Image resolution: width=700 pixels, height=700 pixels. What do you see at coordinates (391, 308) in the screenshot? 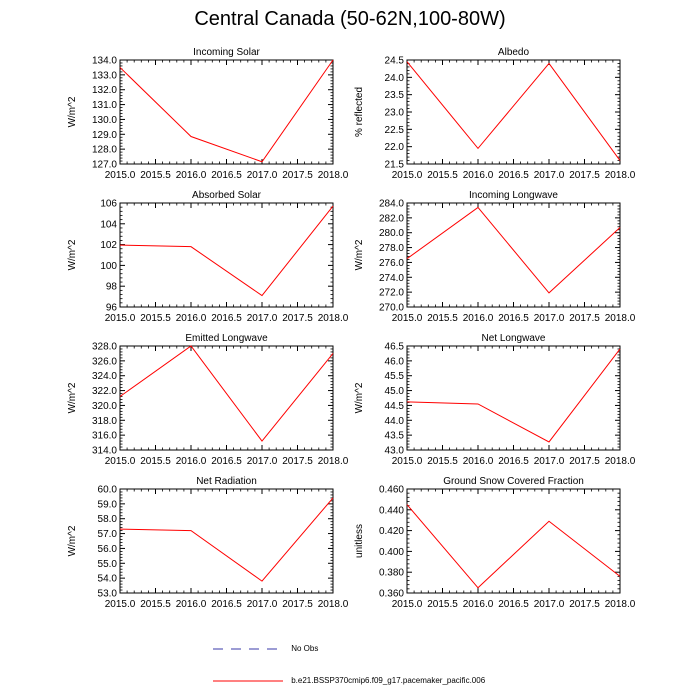
I see `y-tick-label: 270.0` at bounding box center [391, 308].